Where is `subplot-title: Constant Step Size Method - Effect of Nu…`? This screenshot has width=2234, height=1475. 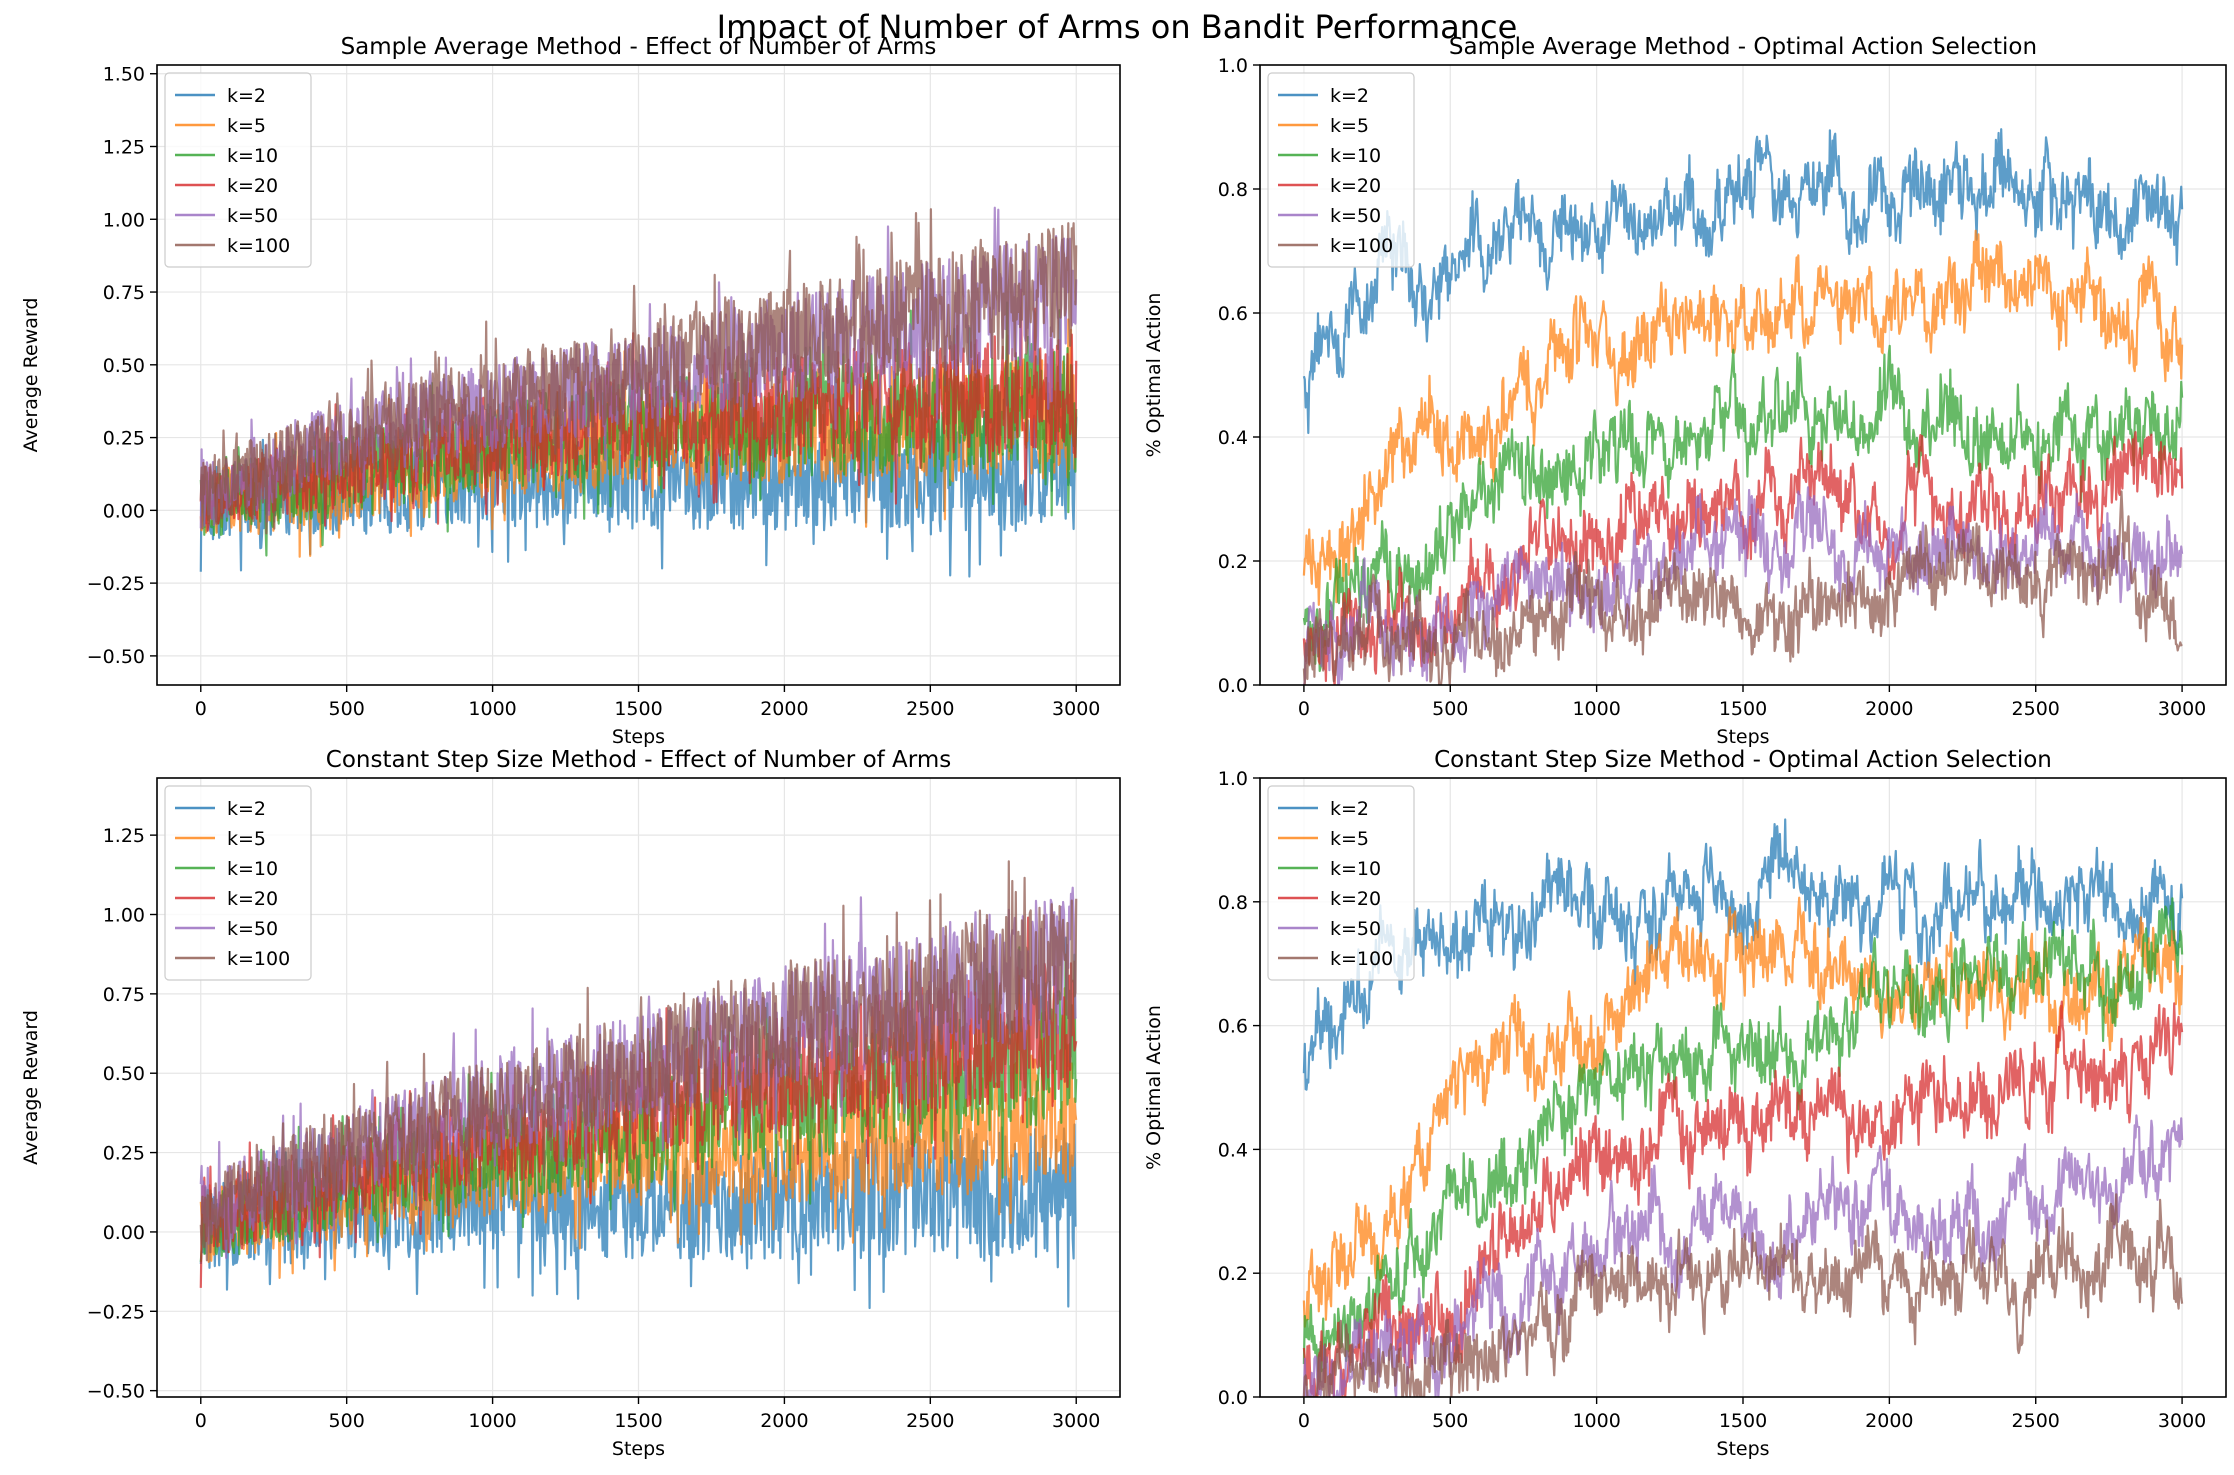 subplot-title: Constant Step Size Method - Effect of Nu… is located at coordinates (638, 760).